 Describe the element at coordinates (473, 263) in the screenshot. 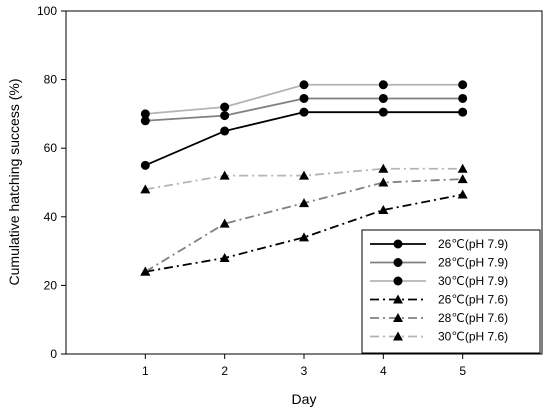

I see `legend-label: 28℃(pH 7.9)` at that location.